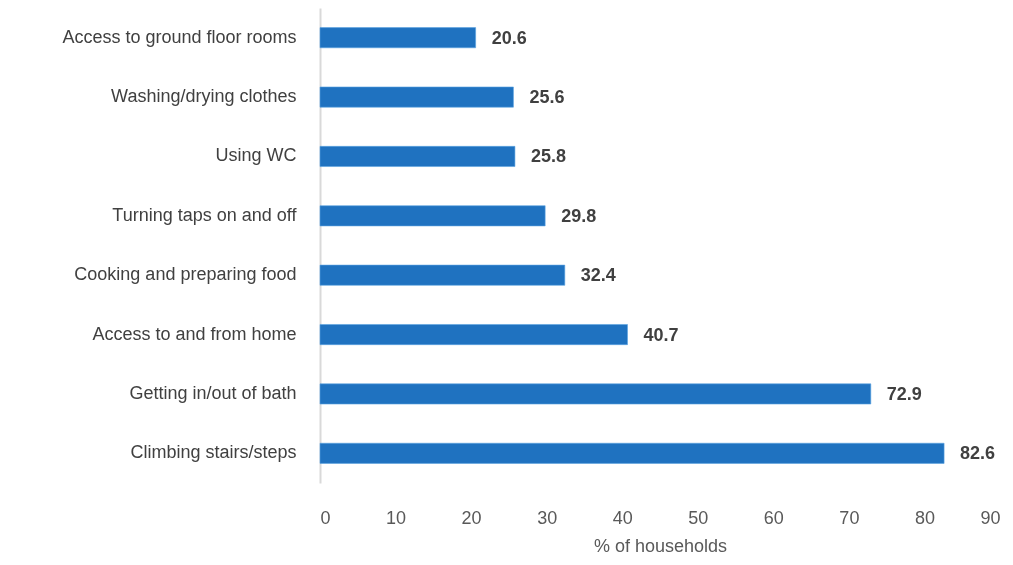  Describe the element at coordinates (904, 393) in the screenshot. I see `data-label: 72.9` at that location.